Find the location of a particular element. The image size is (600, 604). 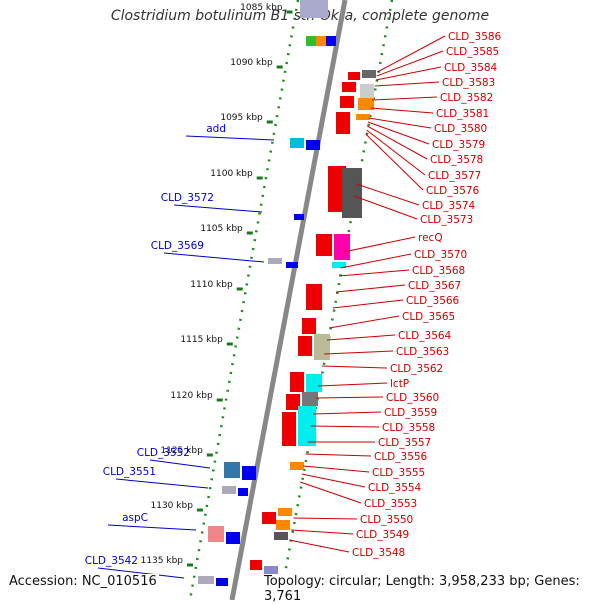

gene-label-forward: CLD_3553 is located at coordinates (390, 504).